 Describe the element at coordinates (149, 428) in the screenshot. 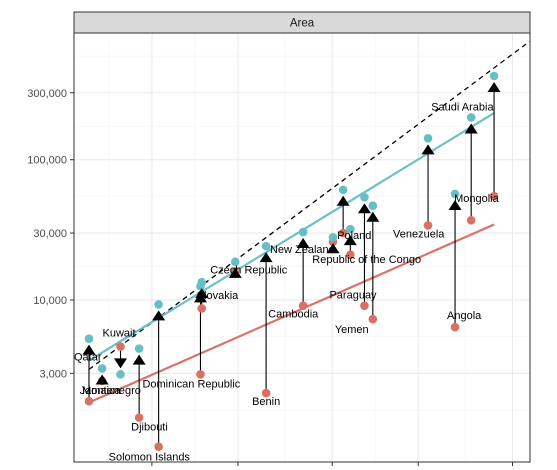

I see `country-label: Djibouti` at that location.